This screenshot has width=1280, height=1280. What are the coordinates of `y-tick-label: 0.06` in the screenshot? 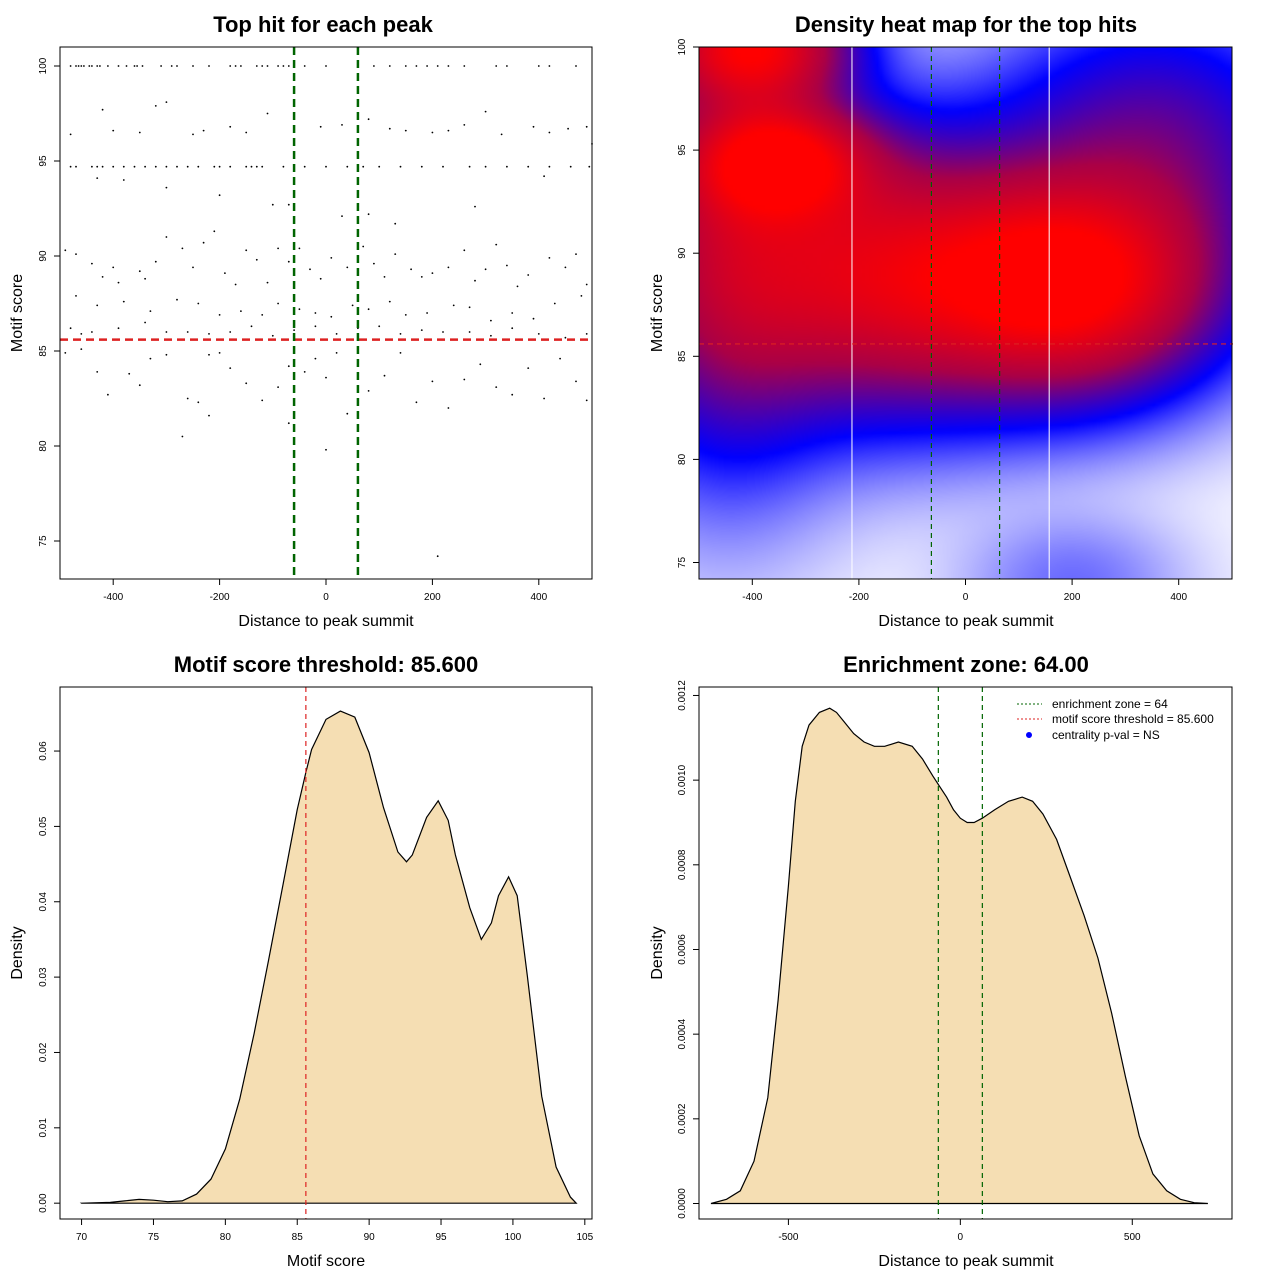 It's located at (43, 751).